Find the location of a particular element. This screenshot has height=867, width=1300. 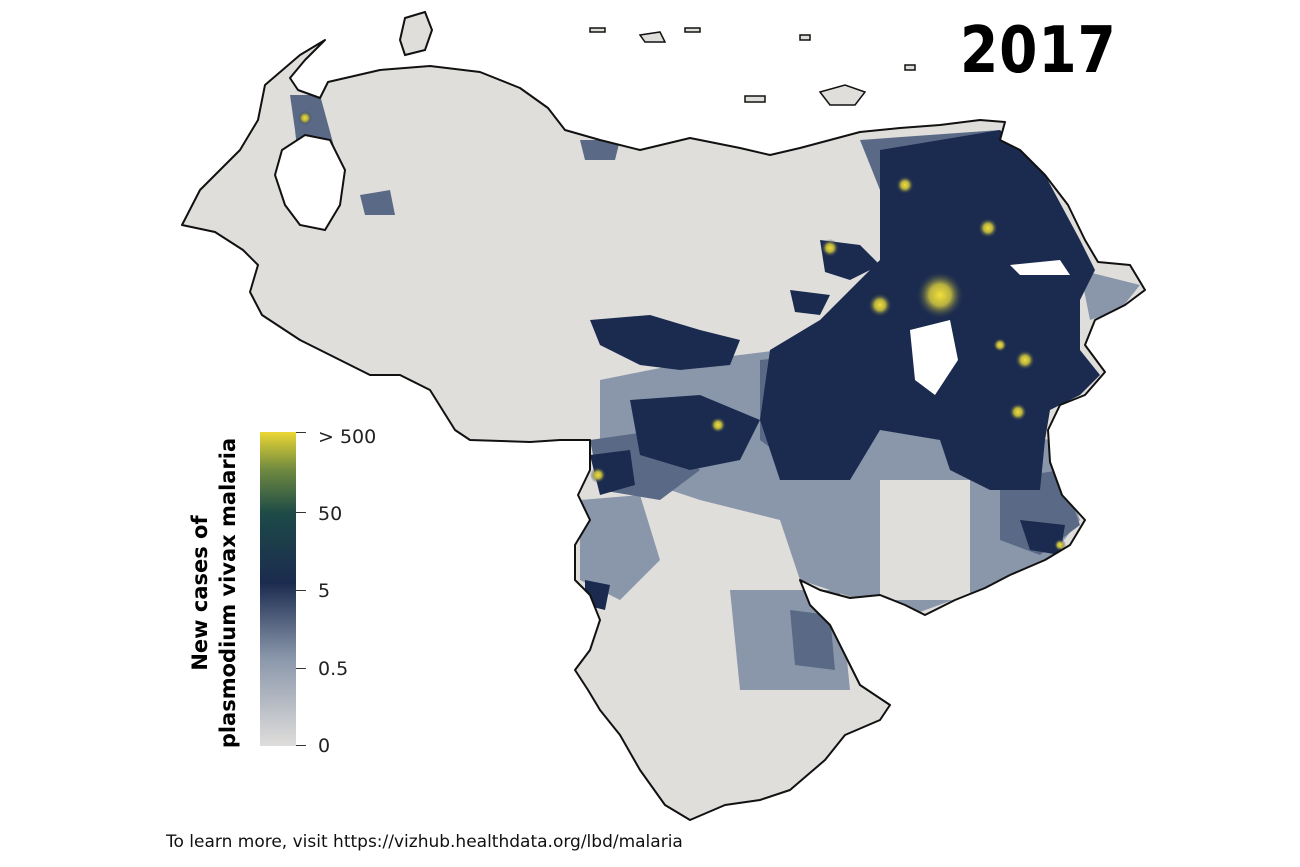

islands is located at coordinates (752, 66).